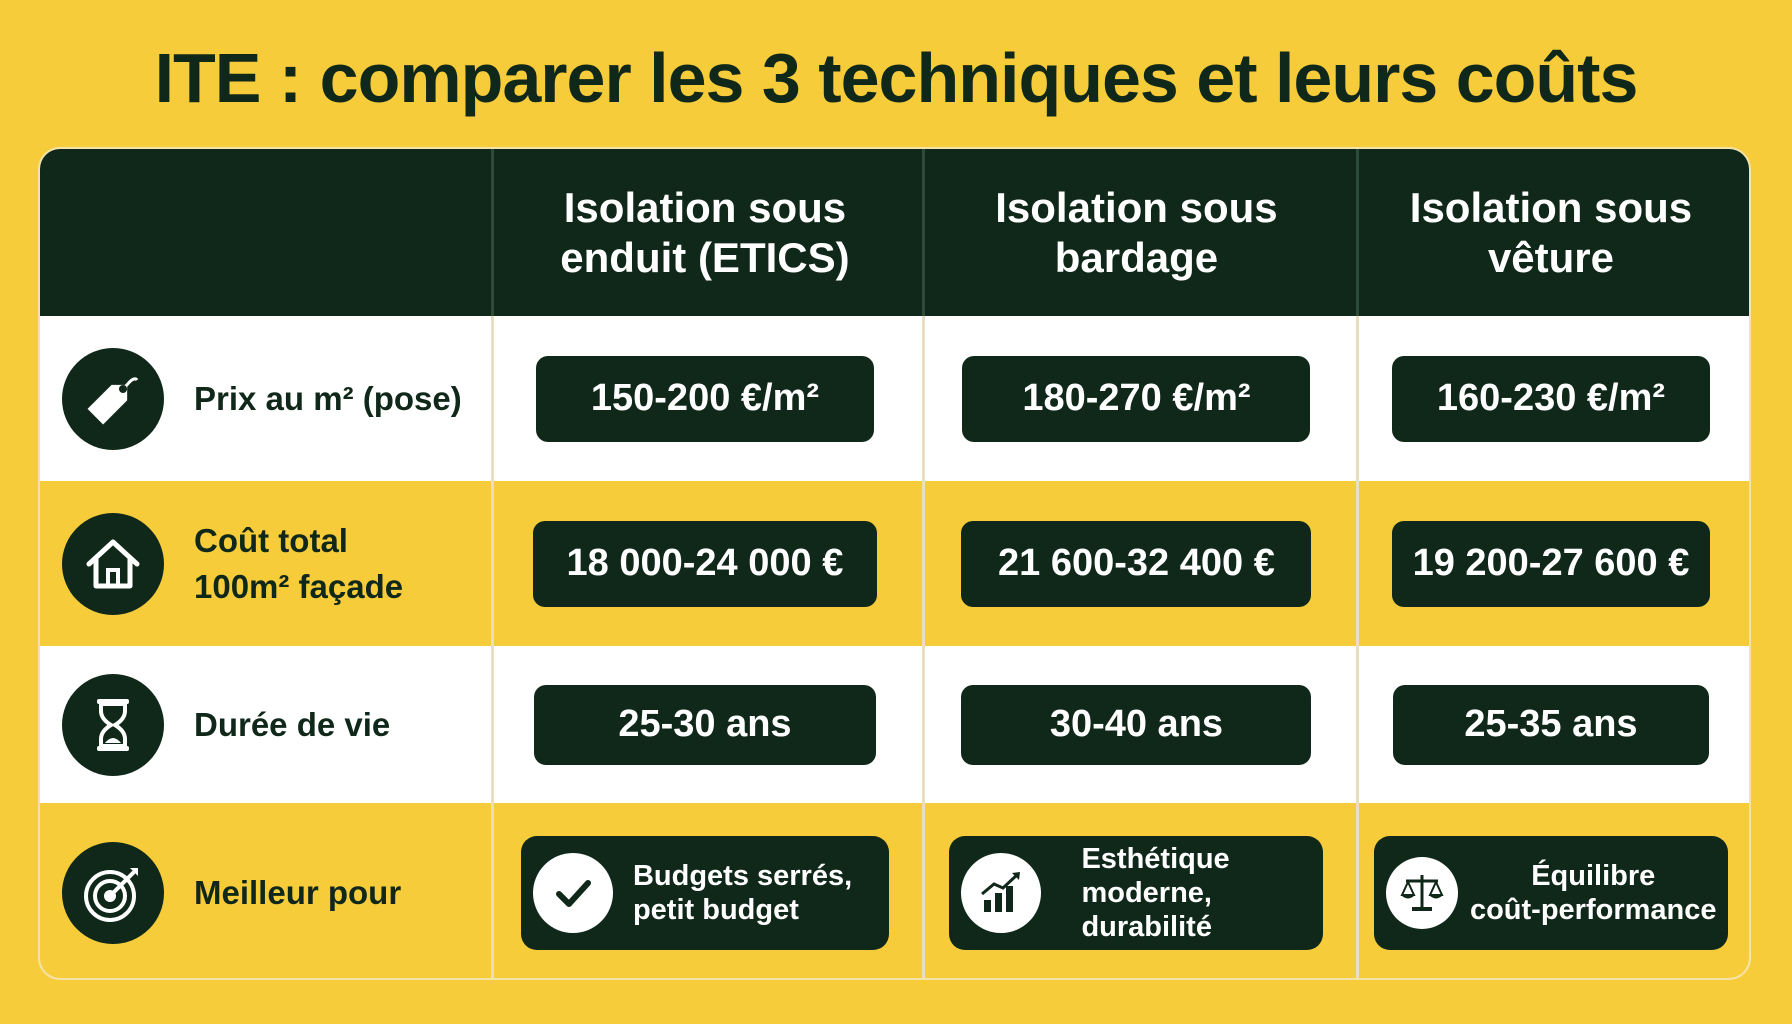 The image size is (1792, 1024). What do you see at coordinates (299, 563) in the screenshot?
I see `row-label-total-cost: Coût total 100m² façade` at bounding box center [299, 563].